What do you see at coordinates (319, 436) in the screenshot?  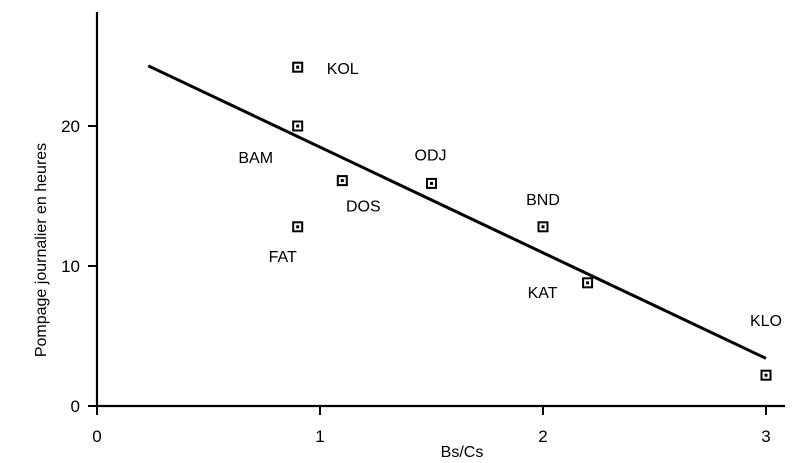 I see `x-tick-label: 1` at bounding box center [319, 436].